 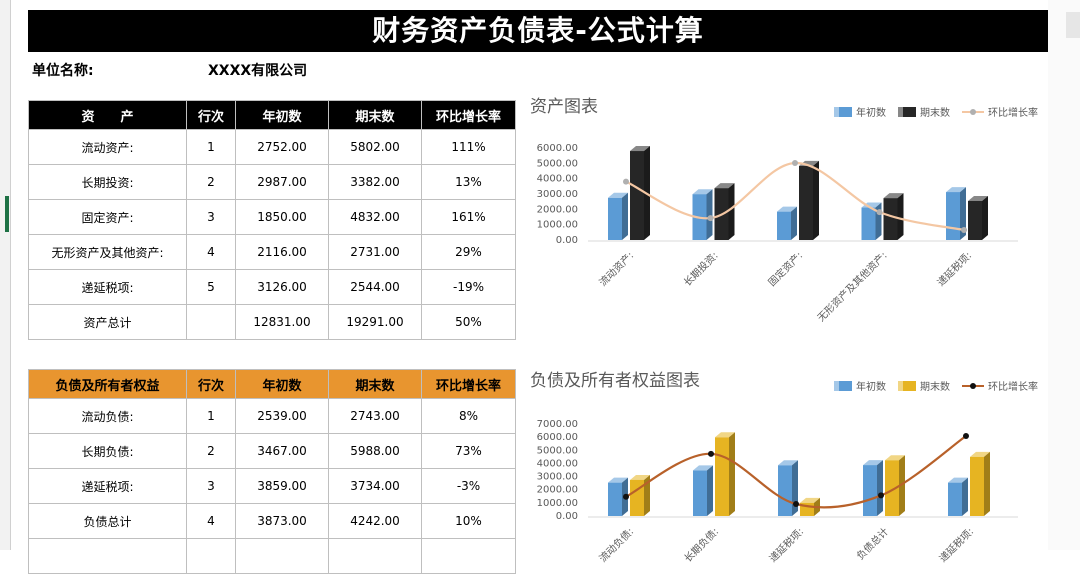 I want to click on table-cell: 负债总计, so click(x=107, y=521).